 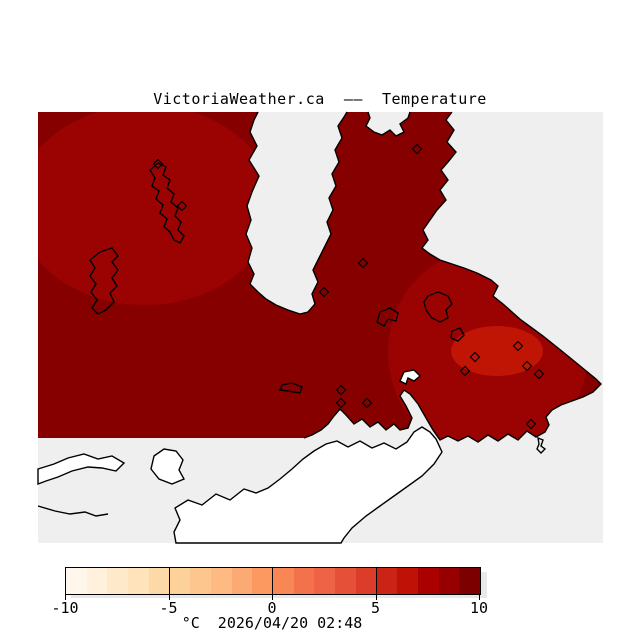 I want to click on colorbar-tick-label: -5, so click(x=168, y=608).